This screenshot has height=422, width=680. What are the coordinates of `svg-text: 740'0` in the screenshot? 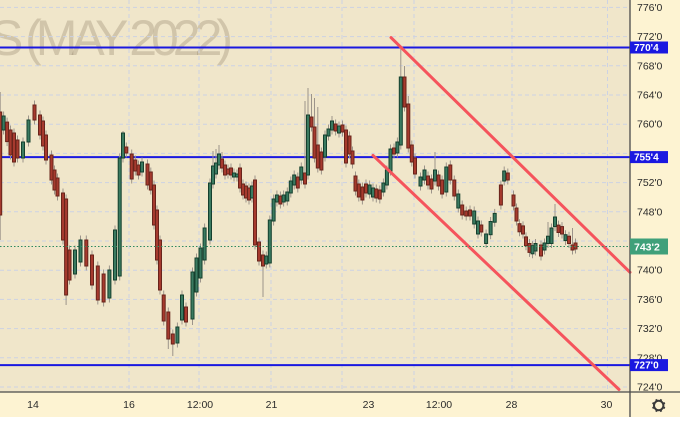 It's located at (650, 271).